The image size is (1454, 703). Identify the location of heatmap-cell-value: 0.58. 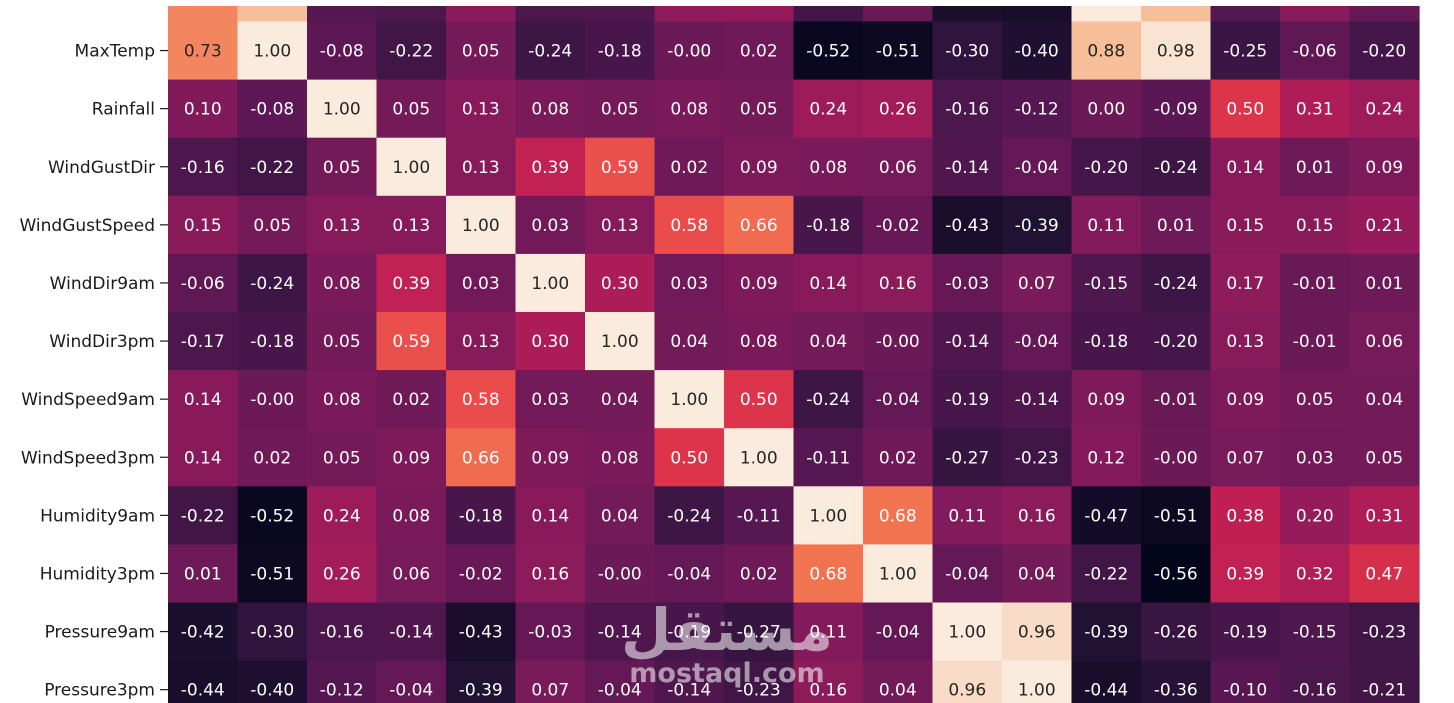
(689, 226).